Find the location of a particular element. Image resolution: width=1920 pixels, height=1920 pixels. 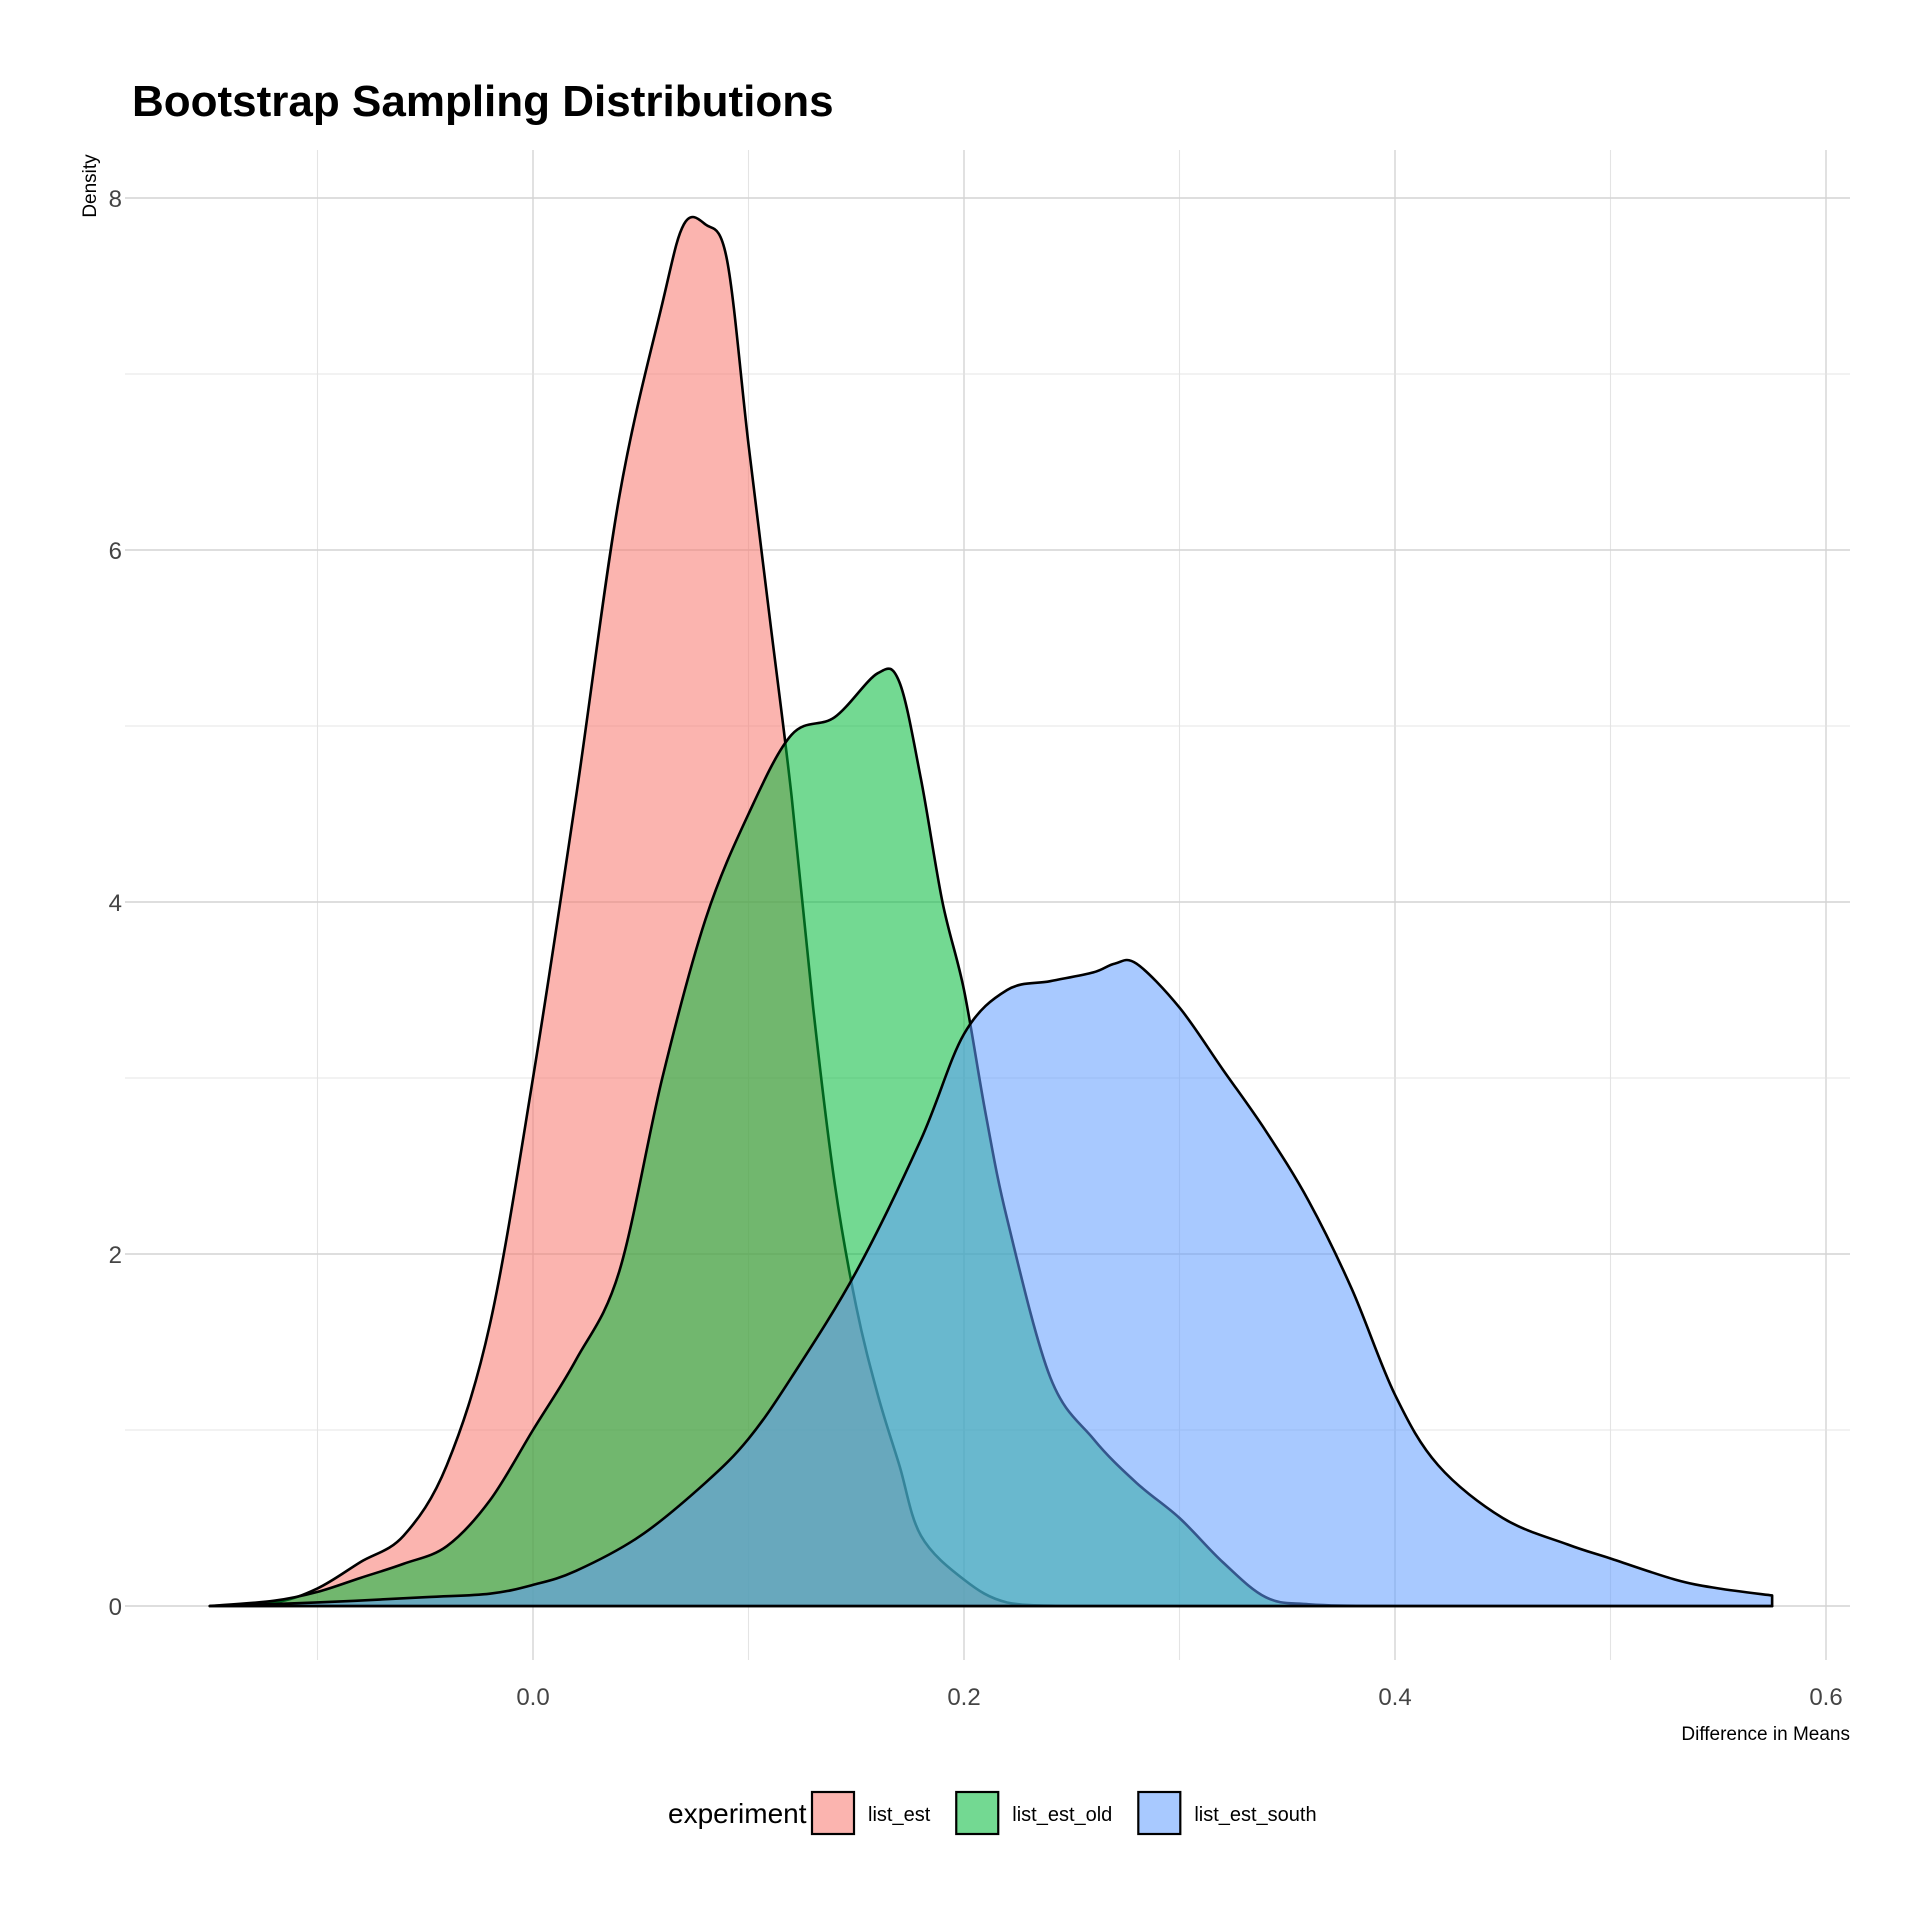

legend-key-list-est-south is located at coordinates (1159, 1813).